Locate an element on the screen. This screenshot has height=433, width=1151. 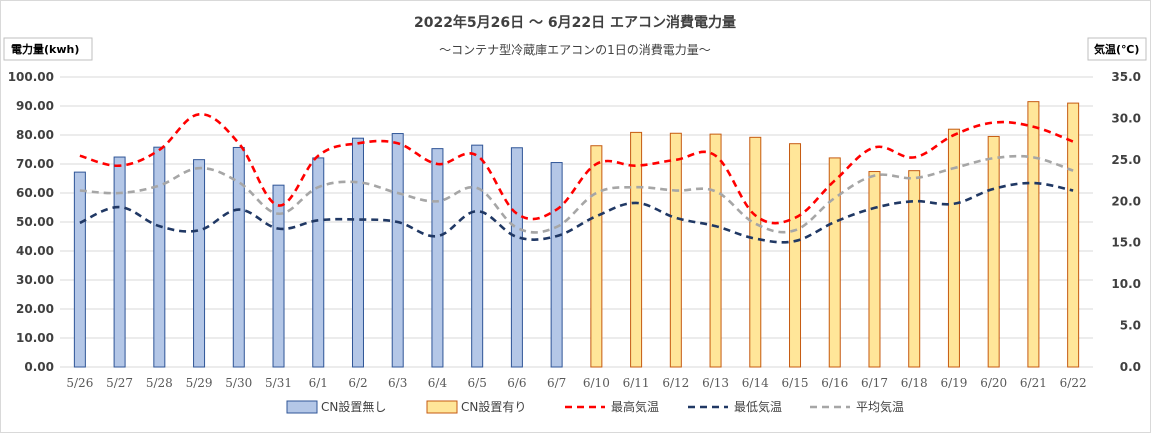
category-tick-label: 6/15 is located at coordinates (795, 383).